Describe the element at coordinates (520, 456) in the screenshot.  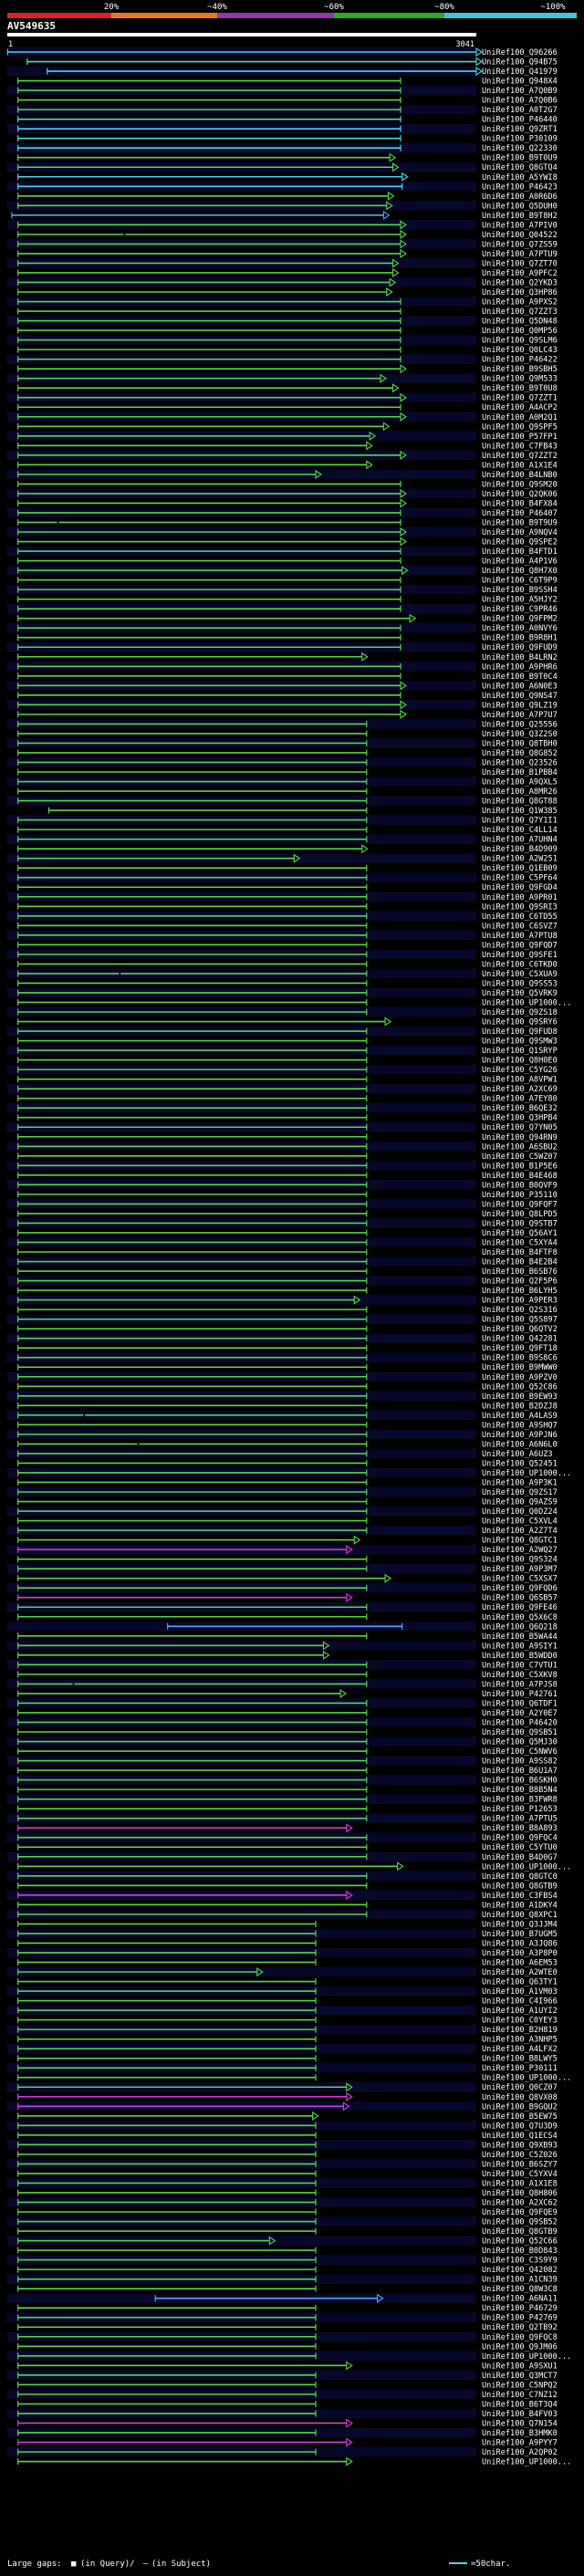
I see `hit-label: UniRef100_Q7ZZT2` at that location.